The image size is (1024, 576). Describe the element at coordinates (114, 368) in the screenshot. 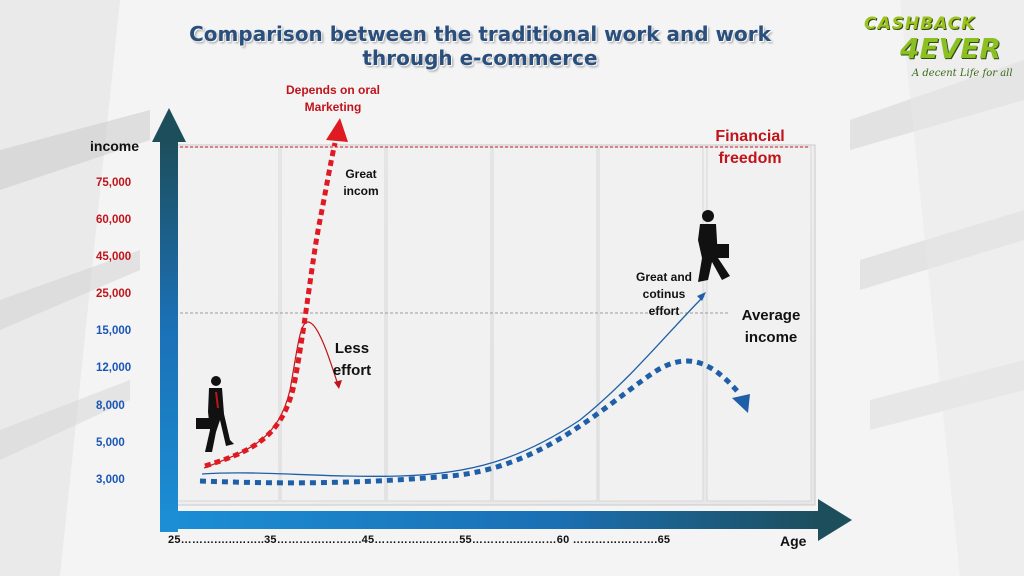

I see `y-tick-label: 12,000` at that location.